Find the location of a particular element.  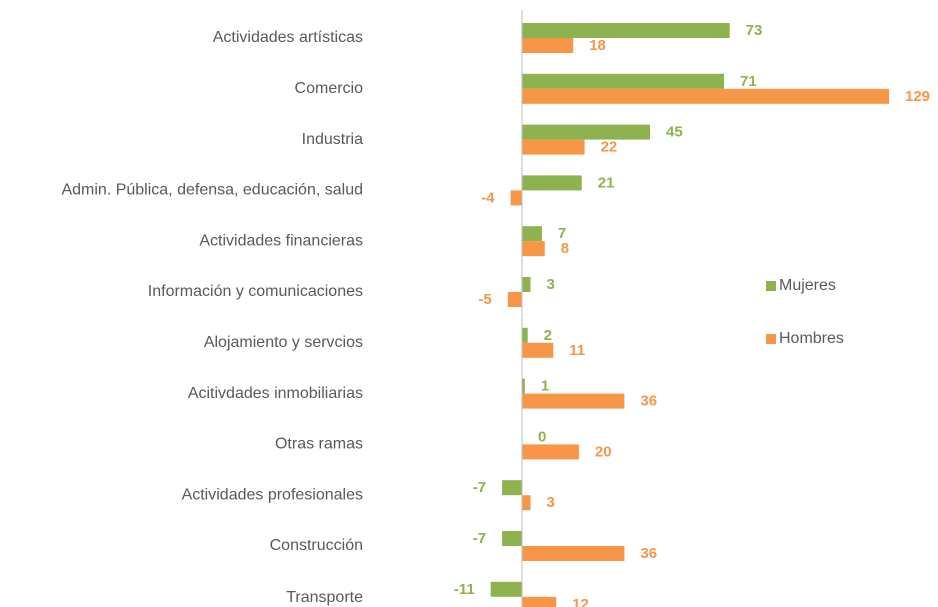

category-label: Transporte is located at coordinates (324, 597).